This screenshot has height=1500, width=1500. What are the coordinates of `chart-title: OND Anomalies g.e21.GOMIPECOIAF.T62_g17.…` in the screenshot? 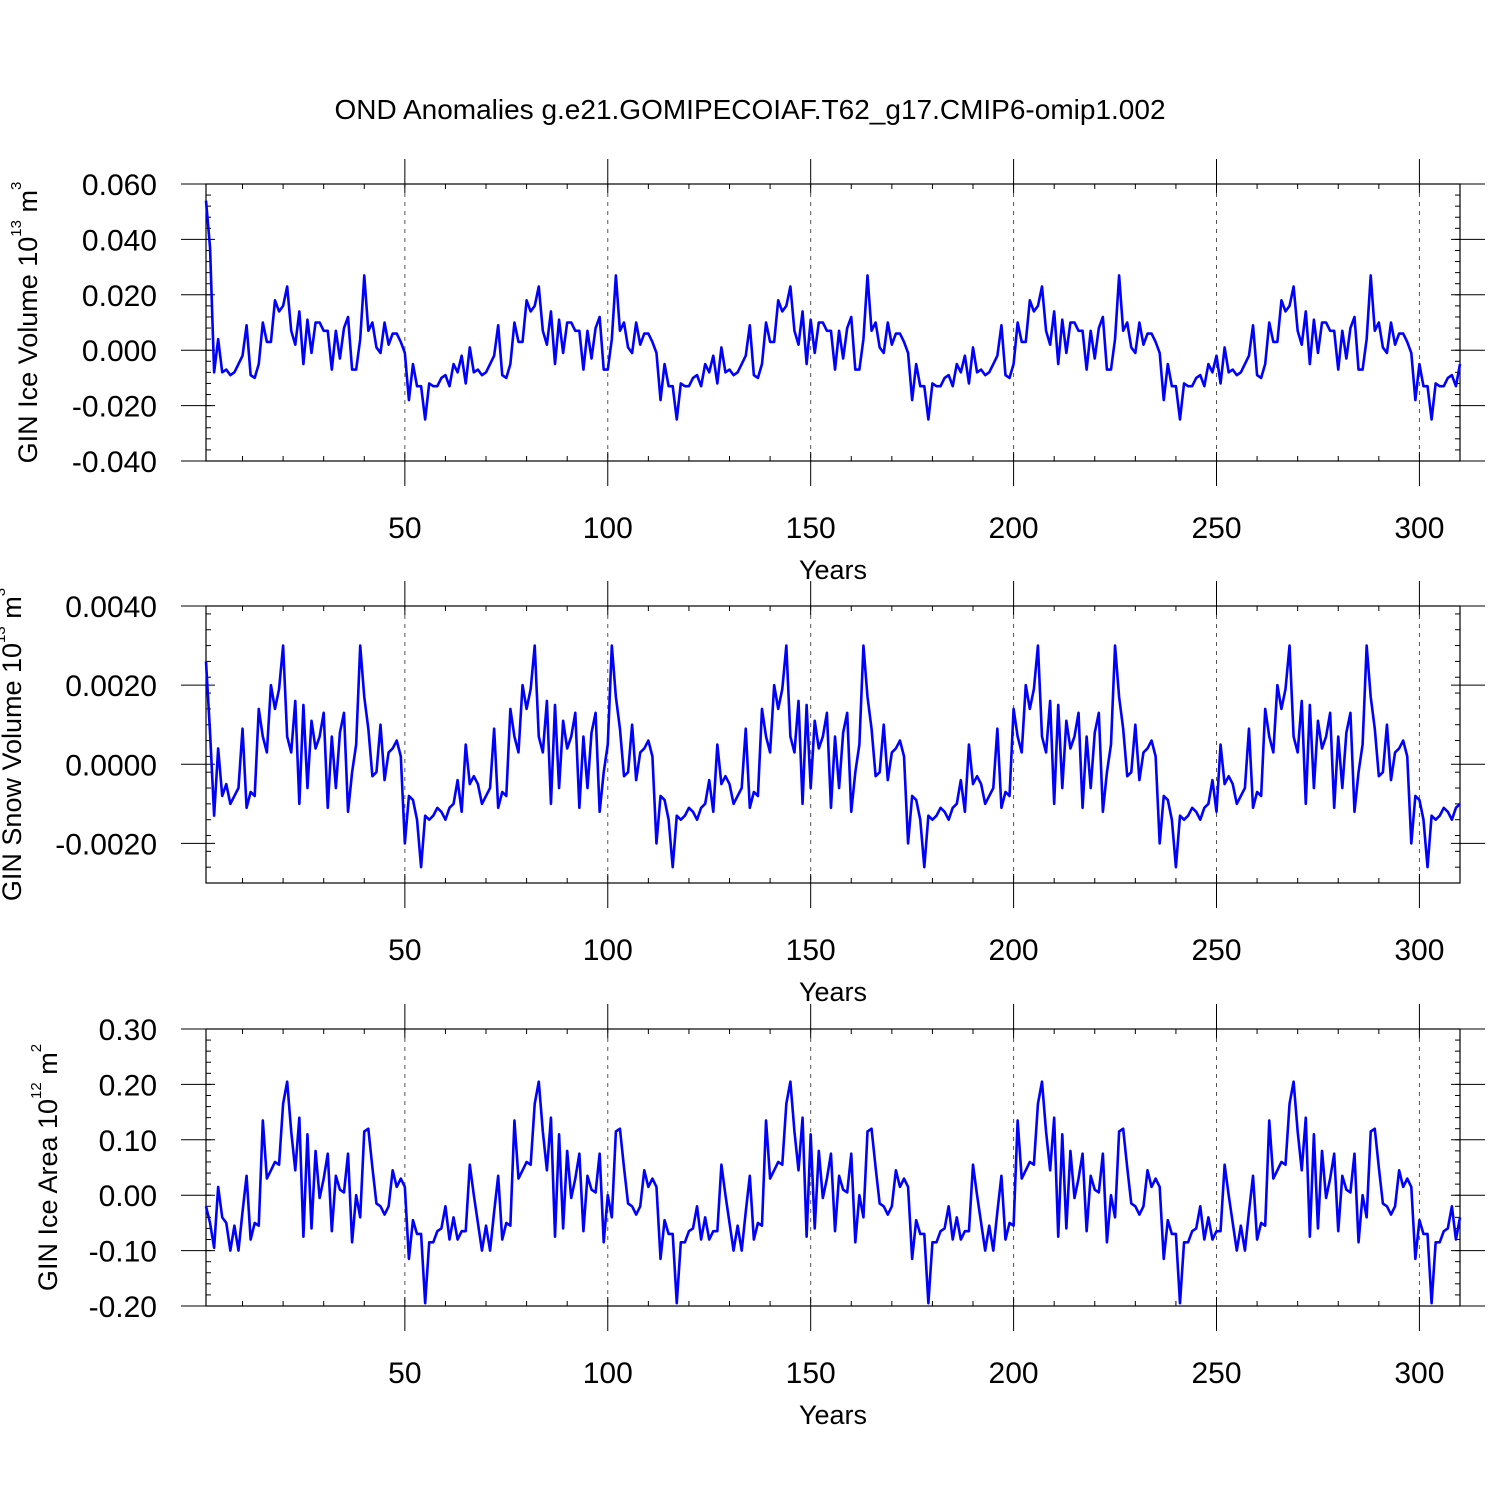 It's located at (749, 109).